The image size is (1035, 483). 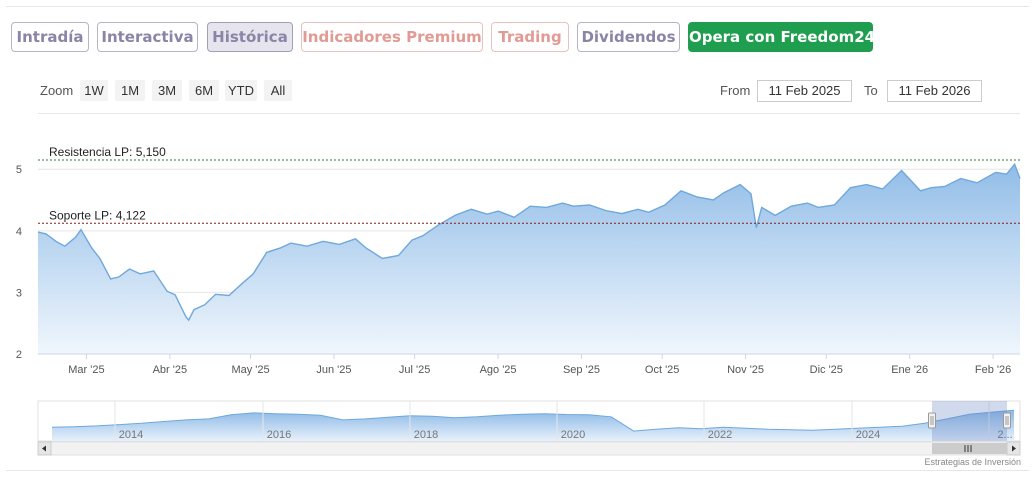 I want to click on top-divider, so click(x=517, y=6).